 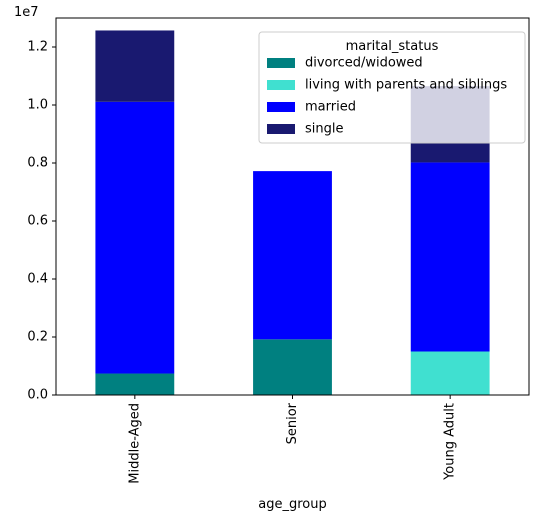 I want to click on bar-middle-aged-divorced-widowed, so click(x=135, y=384).